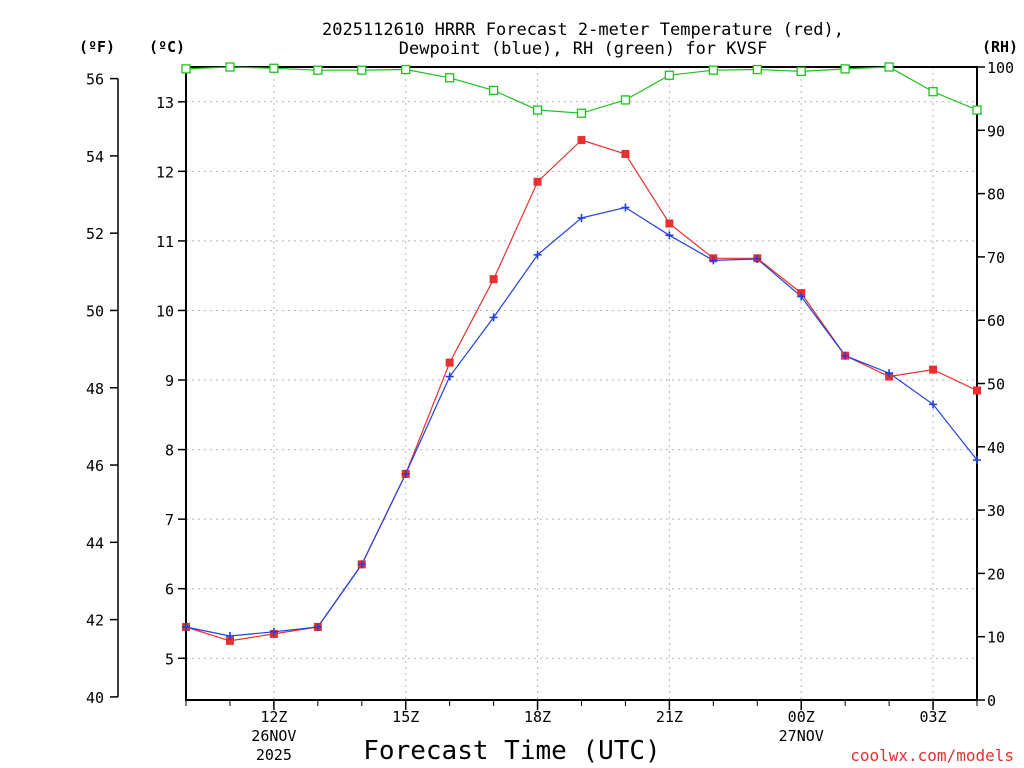  I want to click on rh-tick-label: 100, so click(1000, 68).